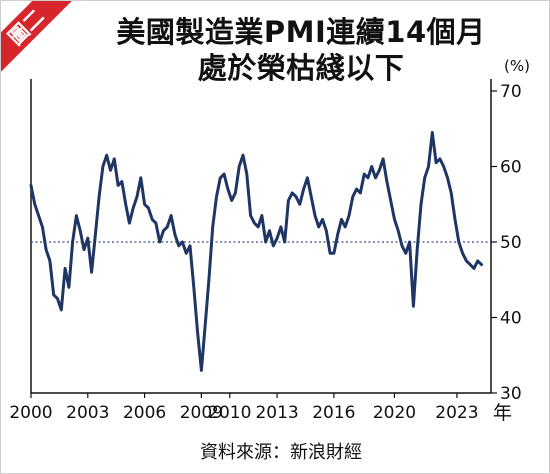 This screenshot has width=550, height=474. Describe the element at coordinates (301, 32) in the screenshot. I see `chart-title-line1: 美國製造業PMI連續14個月` at that location.